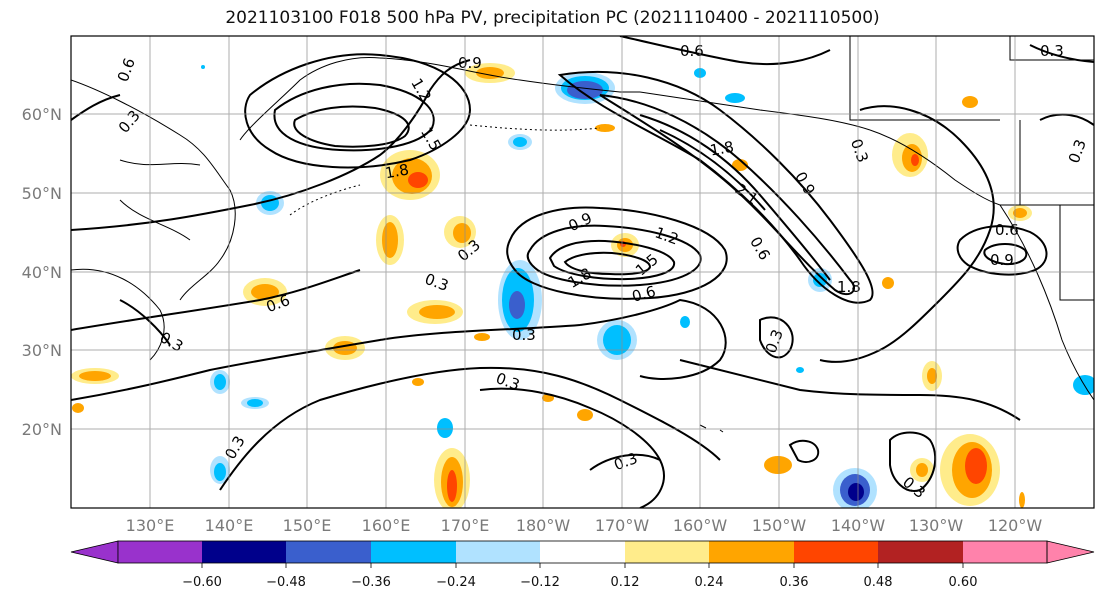 The height and width of the screenshot is (601, 1105). I want to click on colorbar, so click(582, 554).